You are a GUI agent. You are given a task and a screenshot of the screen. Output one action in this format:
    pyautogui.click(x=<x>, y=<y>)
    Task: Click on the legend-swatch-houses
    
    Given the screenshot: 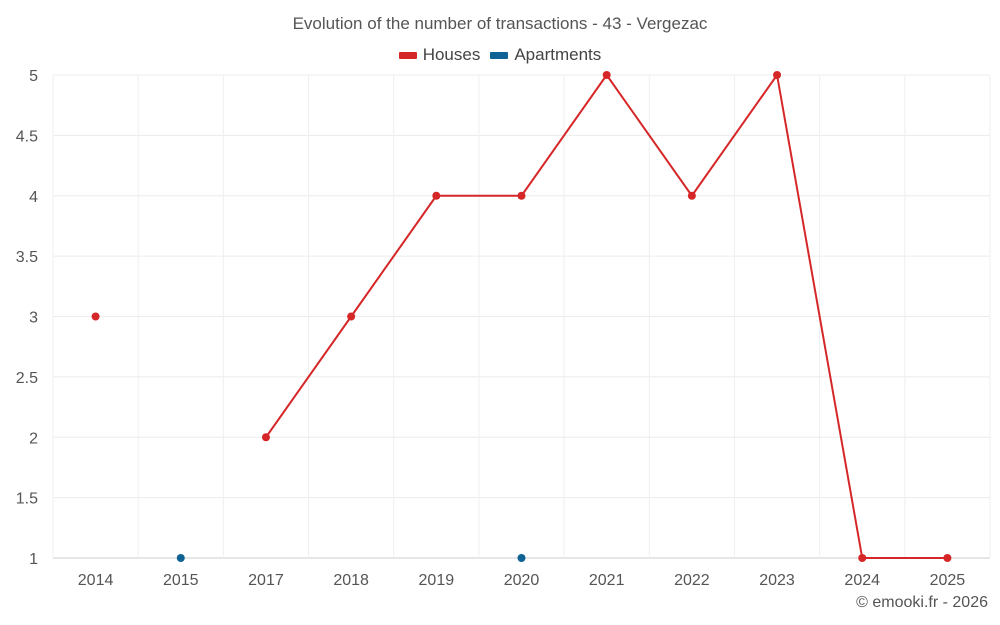 What is the action you would take?
    pyautogui.click(x=407, y=55)
    